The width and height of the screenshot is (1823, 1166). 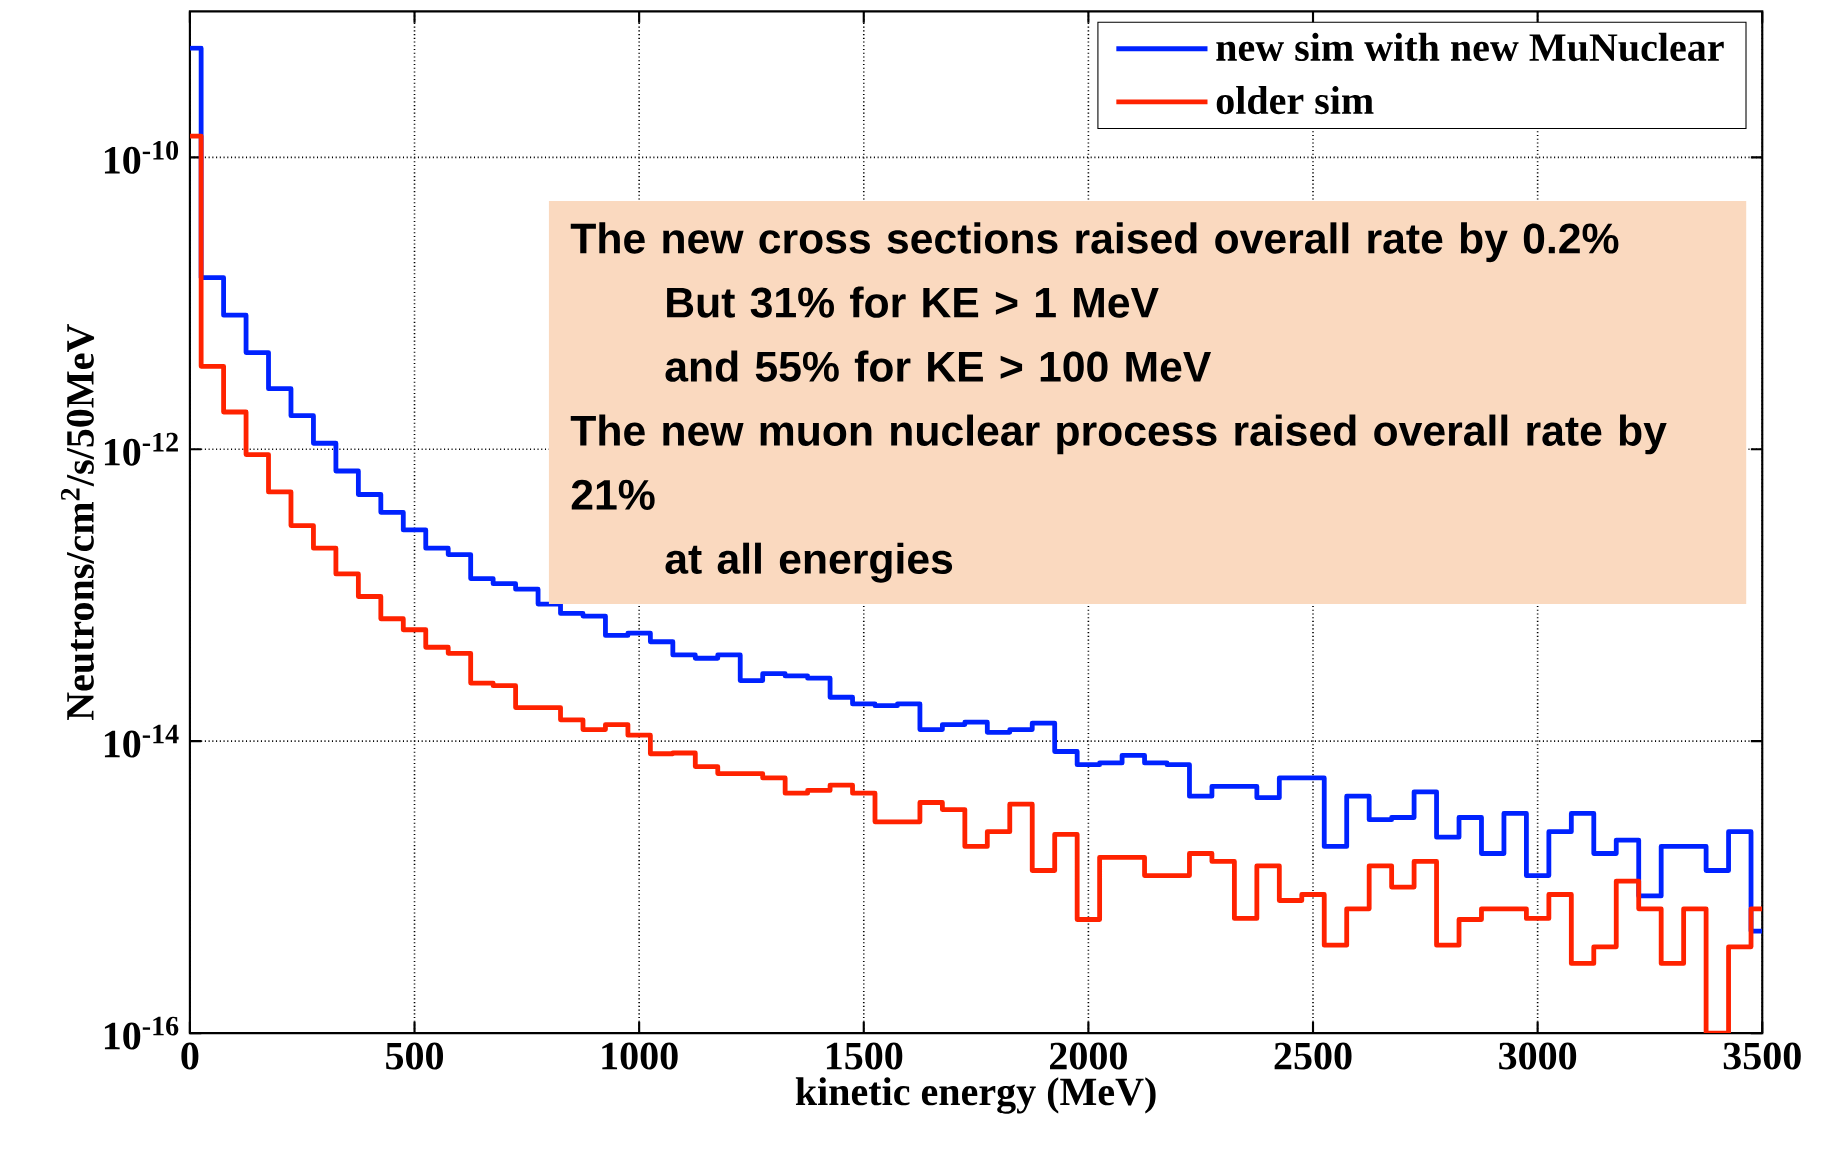 I want to click on x-tick-label: 1500, so click(x=864, y=1056).